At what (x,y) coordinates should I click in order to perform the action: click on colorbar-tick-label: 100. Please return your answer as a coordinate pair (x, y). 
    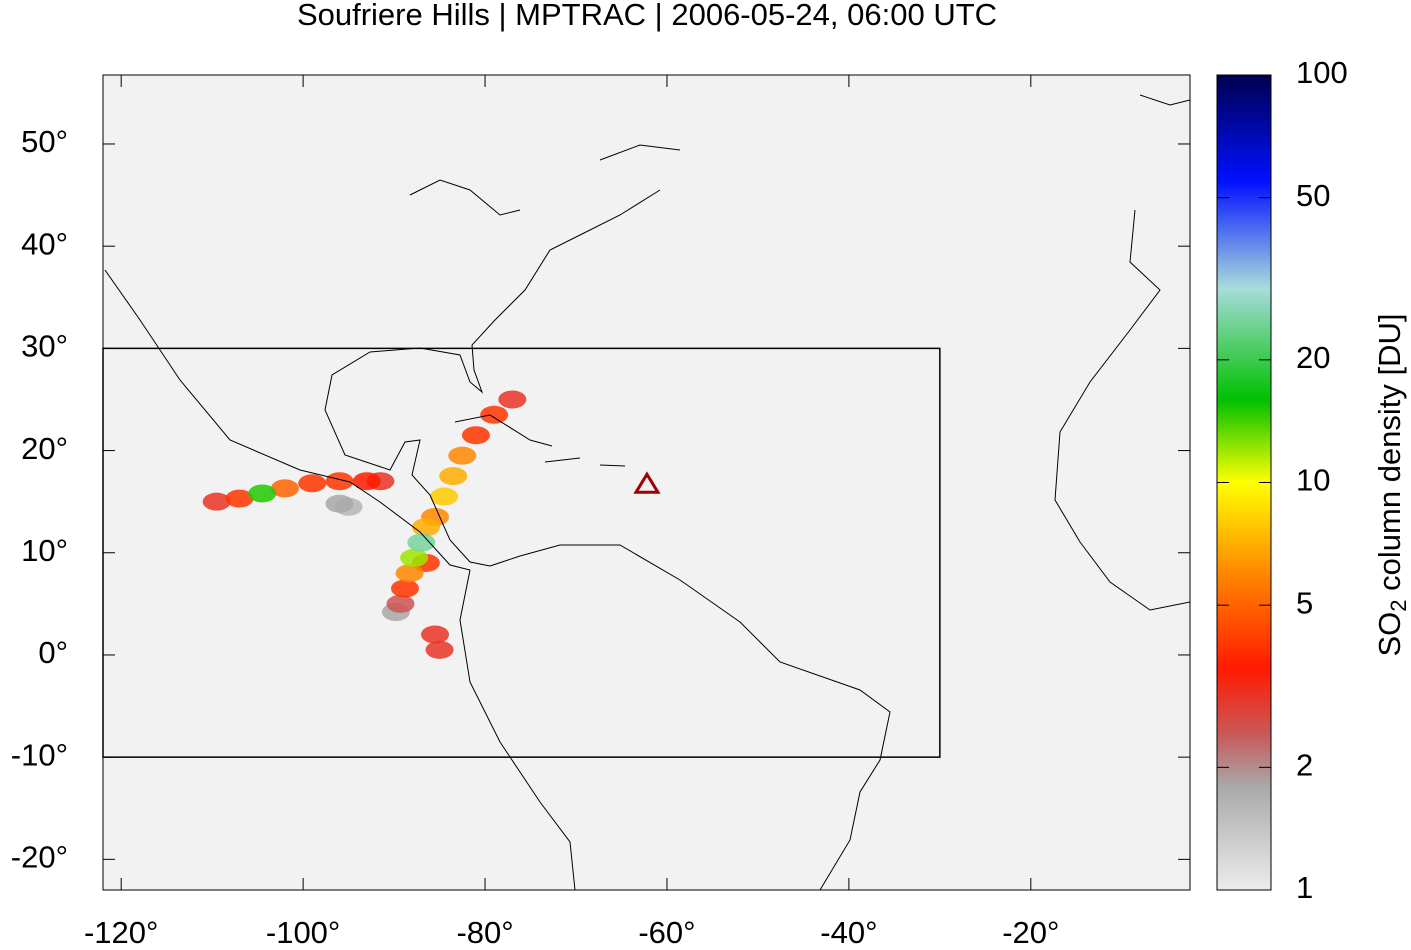
    Looking at the image, I should click on (1322, 72).